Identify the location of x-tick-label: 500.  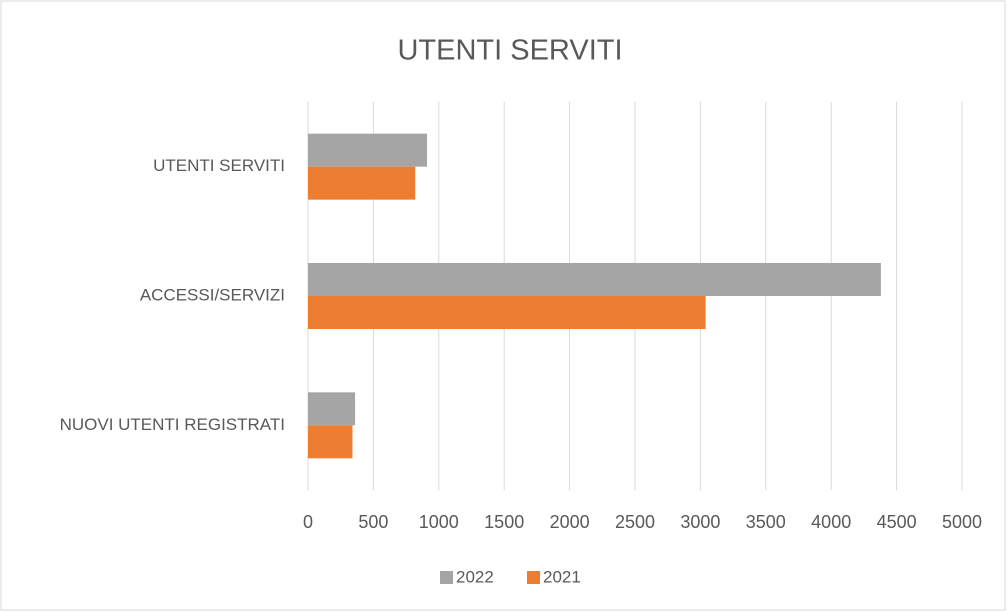
(373, 522).